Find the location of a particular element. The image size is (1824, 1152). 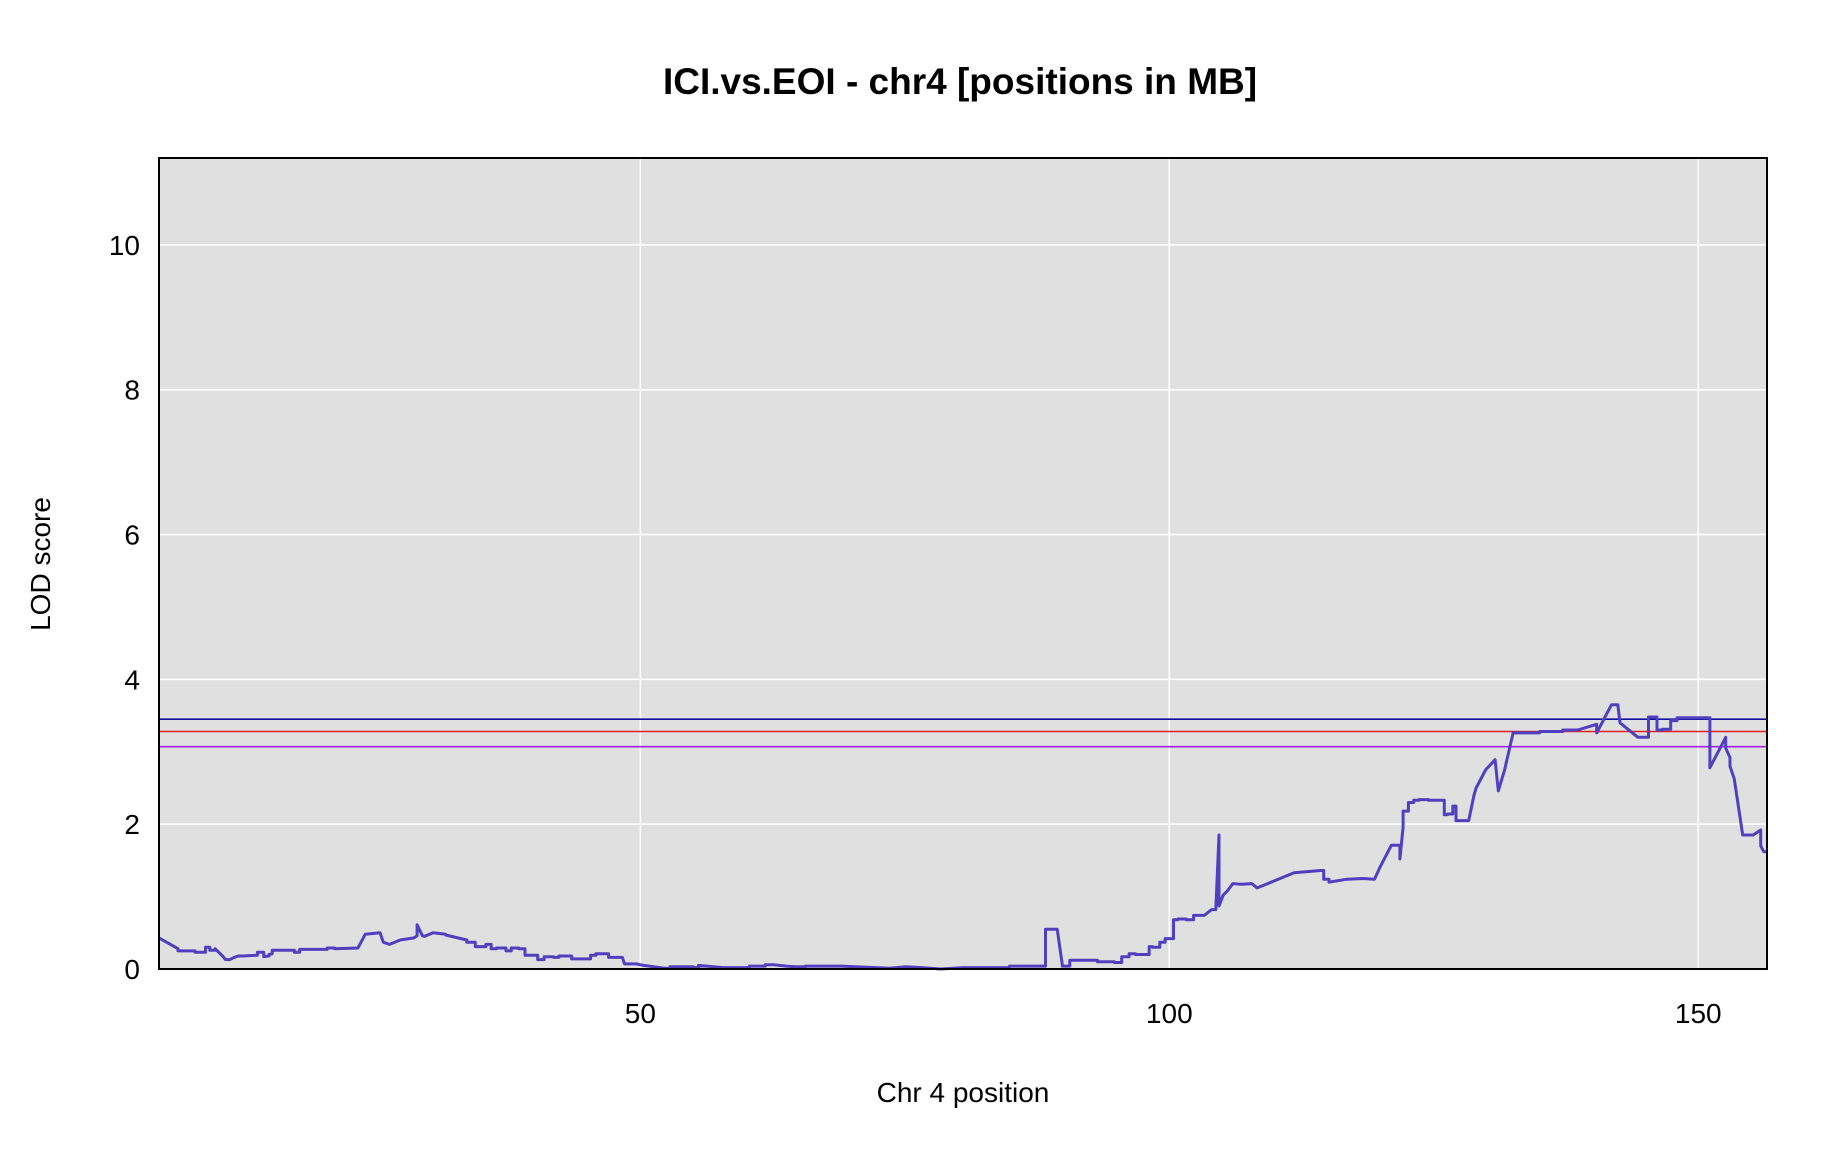

x-axis-label: Chr 4 position is located at coordinates (963, 1092).